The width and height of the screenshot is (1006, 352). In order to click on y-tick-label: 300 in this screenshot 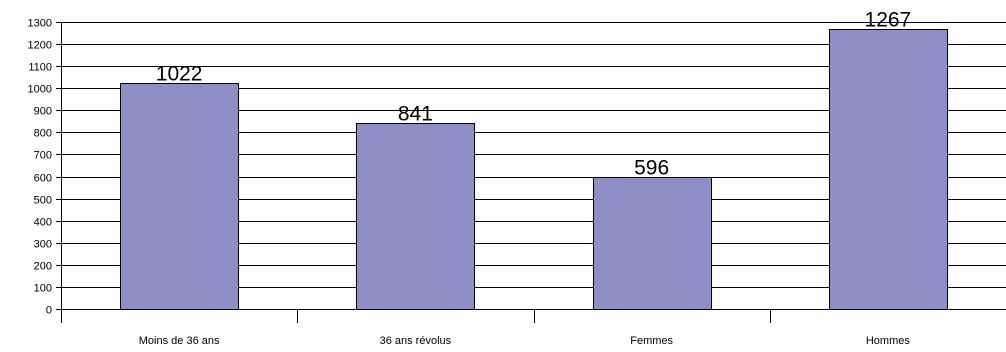, I will do `click(43, 245)`.